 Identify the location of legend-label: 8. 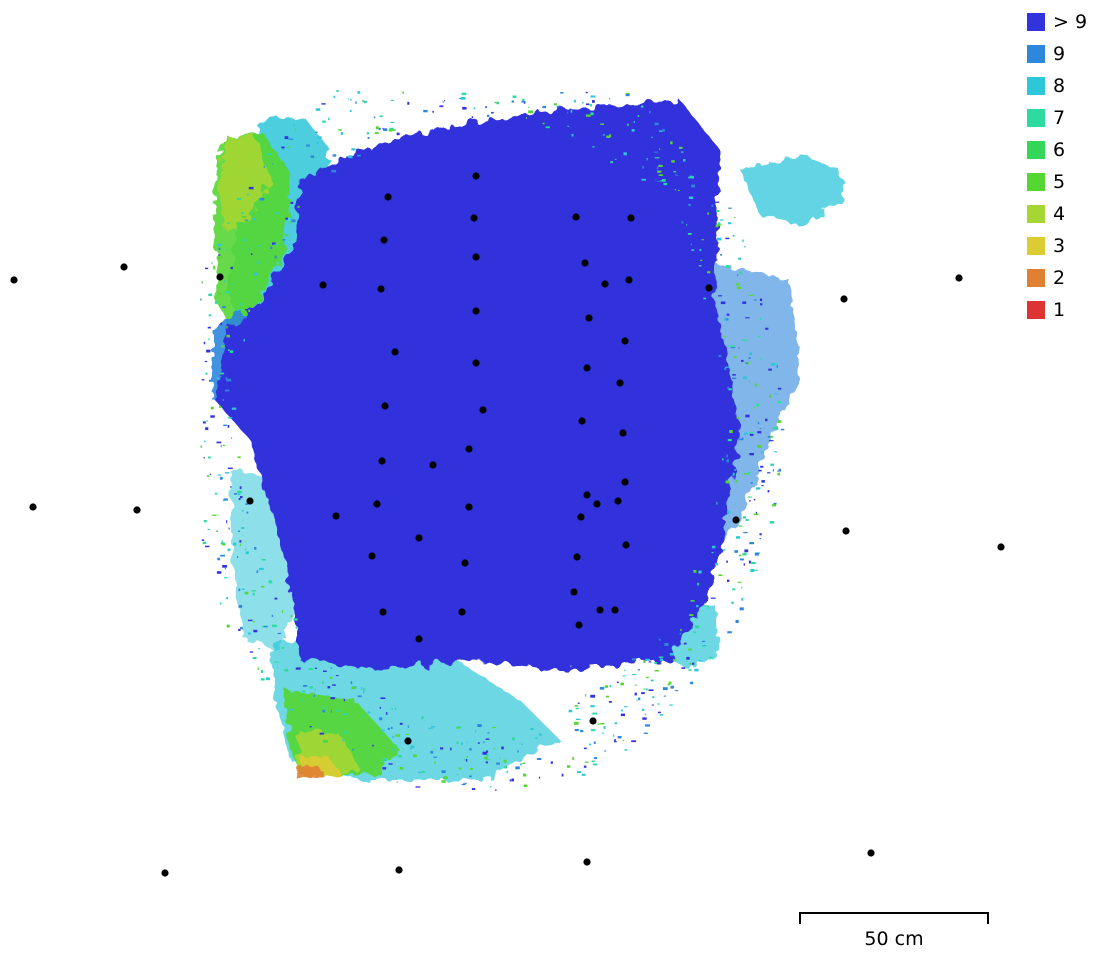
(1059, 85).